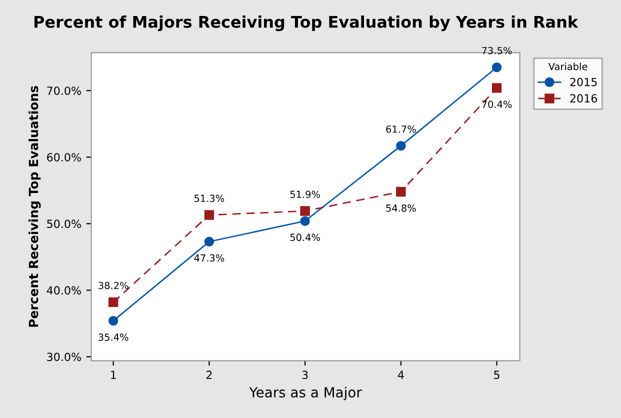 The width and height of the screenshot is (621, 418). What do you see at coordinates (497, 375) in the screenshot?
I see `x-tick-label: 5` at bounding box center [497, 375].